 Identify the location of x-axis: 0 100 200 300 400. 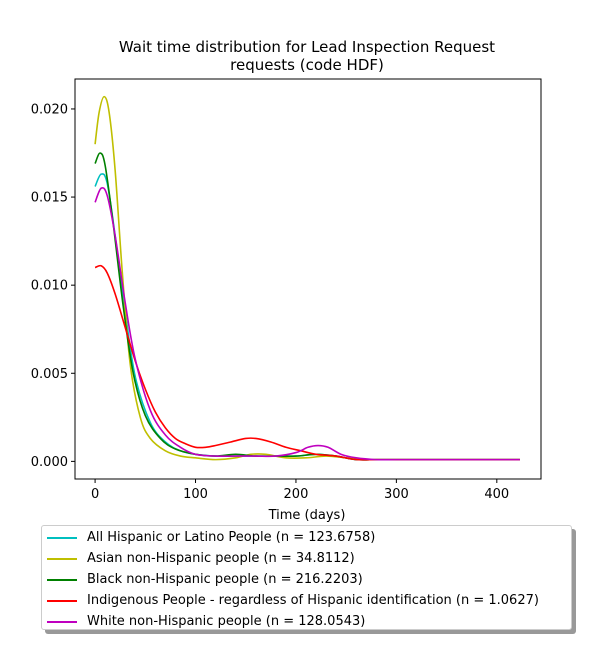
(300, 490).